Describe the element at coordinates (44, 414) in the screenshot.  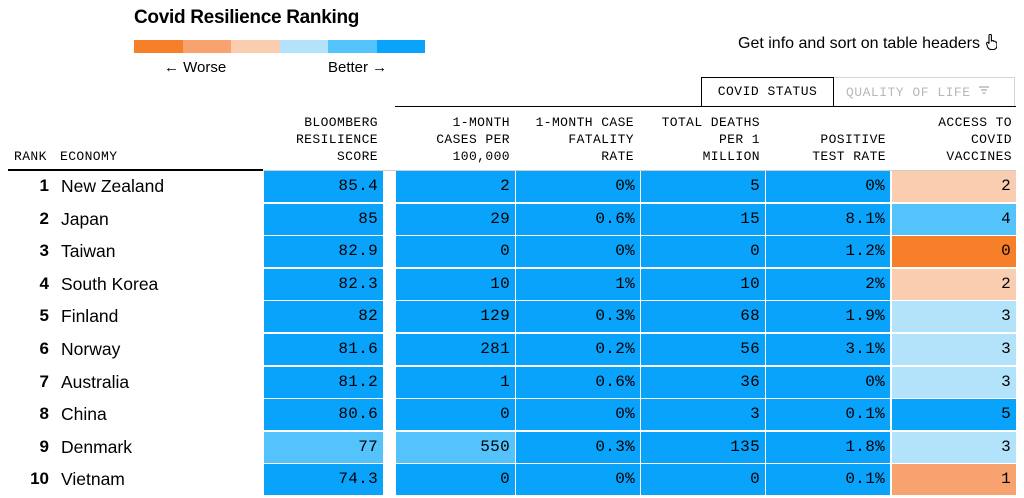
I see `rank-cell: 8` at that location.